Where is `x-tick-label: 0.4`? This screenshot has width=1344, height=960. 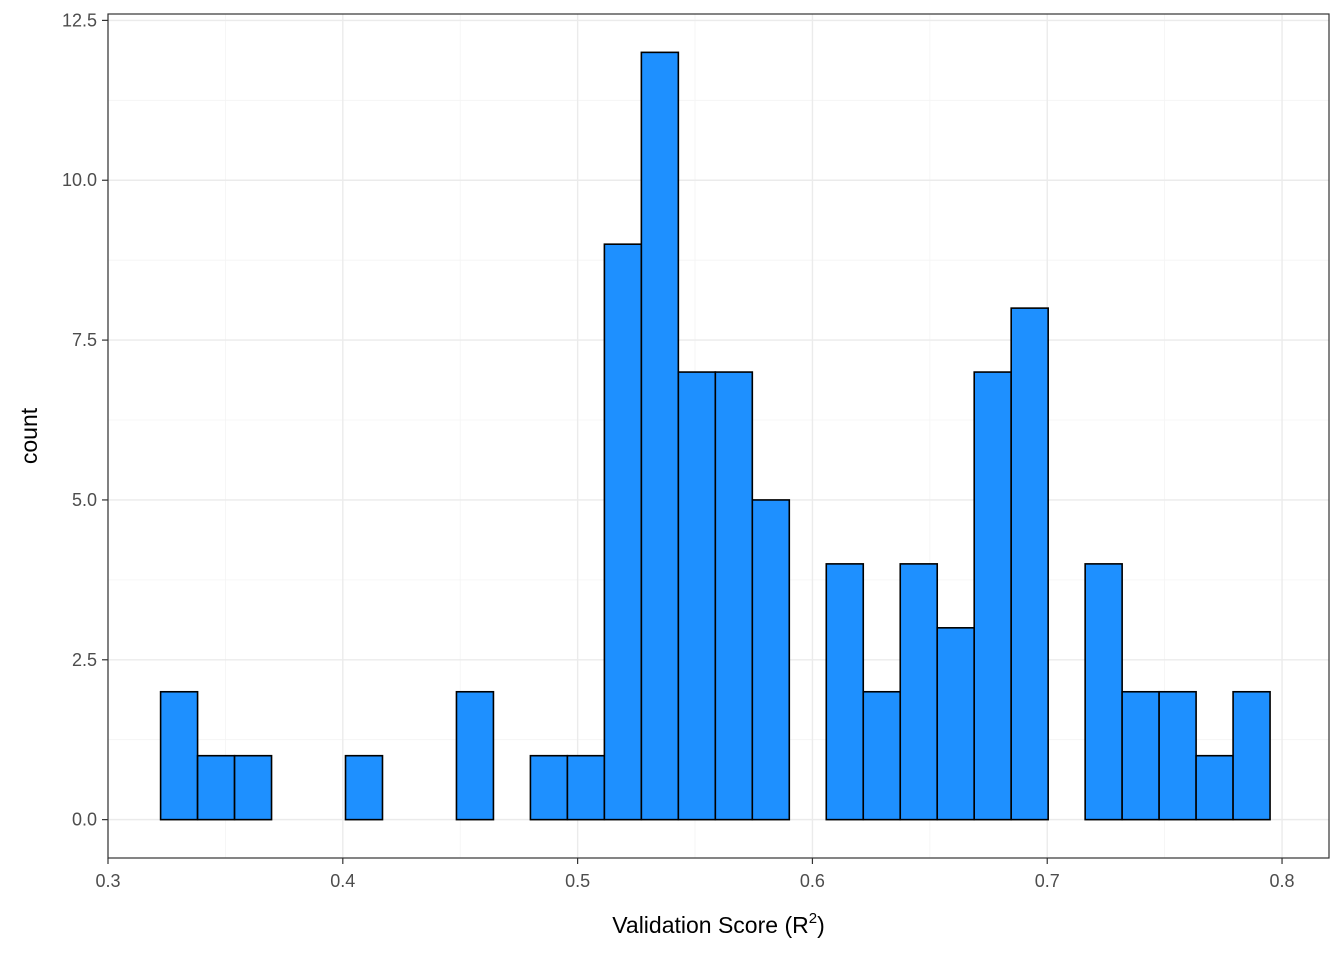
x-tick-label: 0.4 is located at coordinates (342, 881).